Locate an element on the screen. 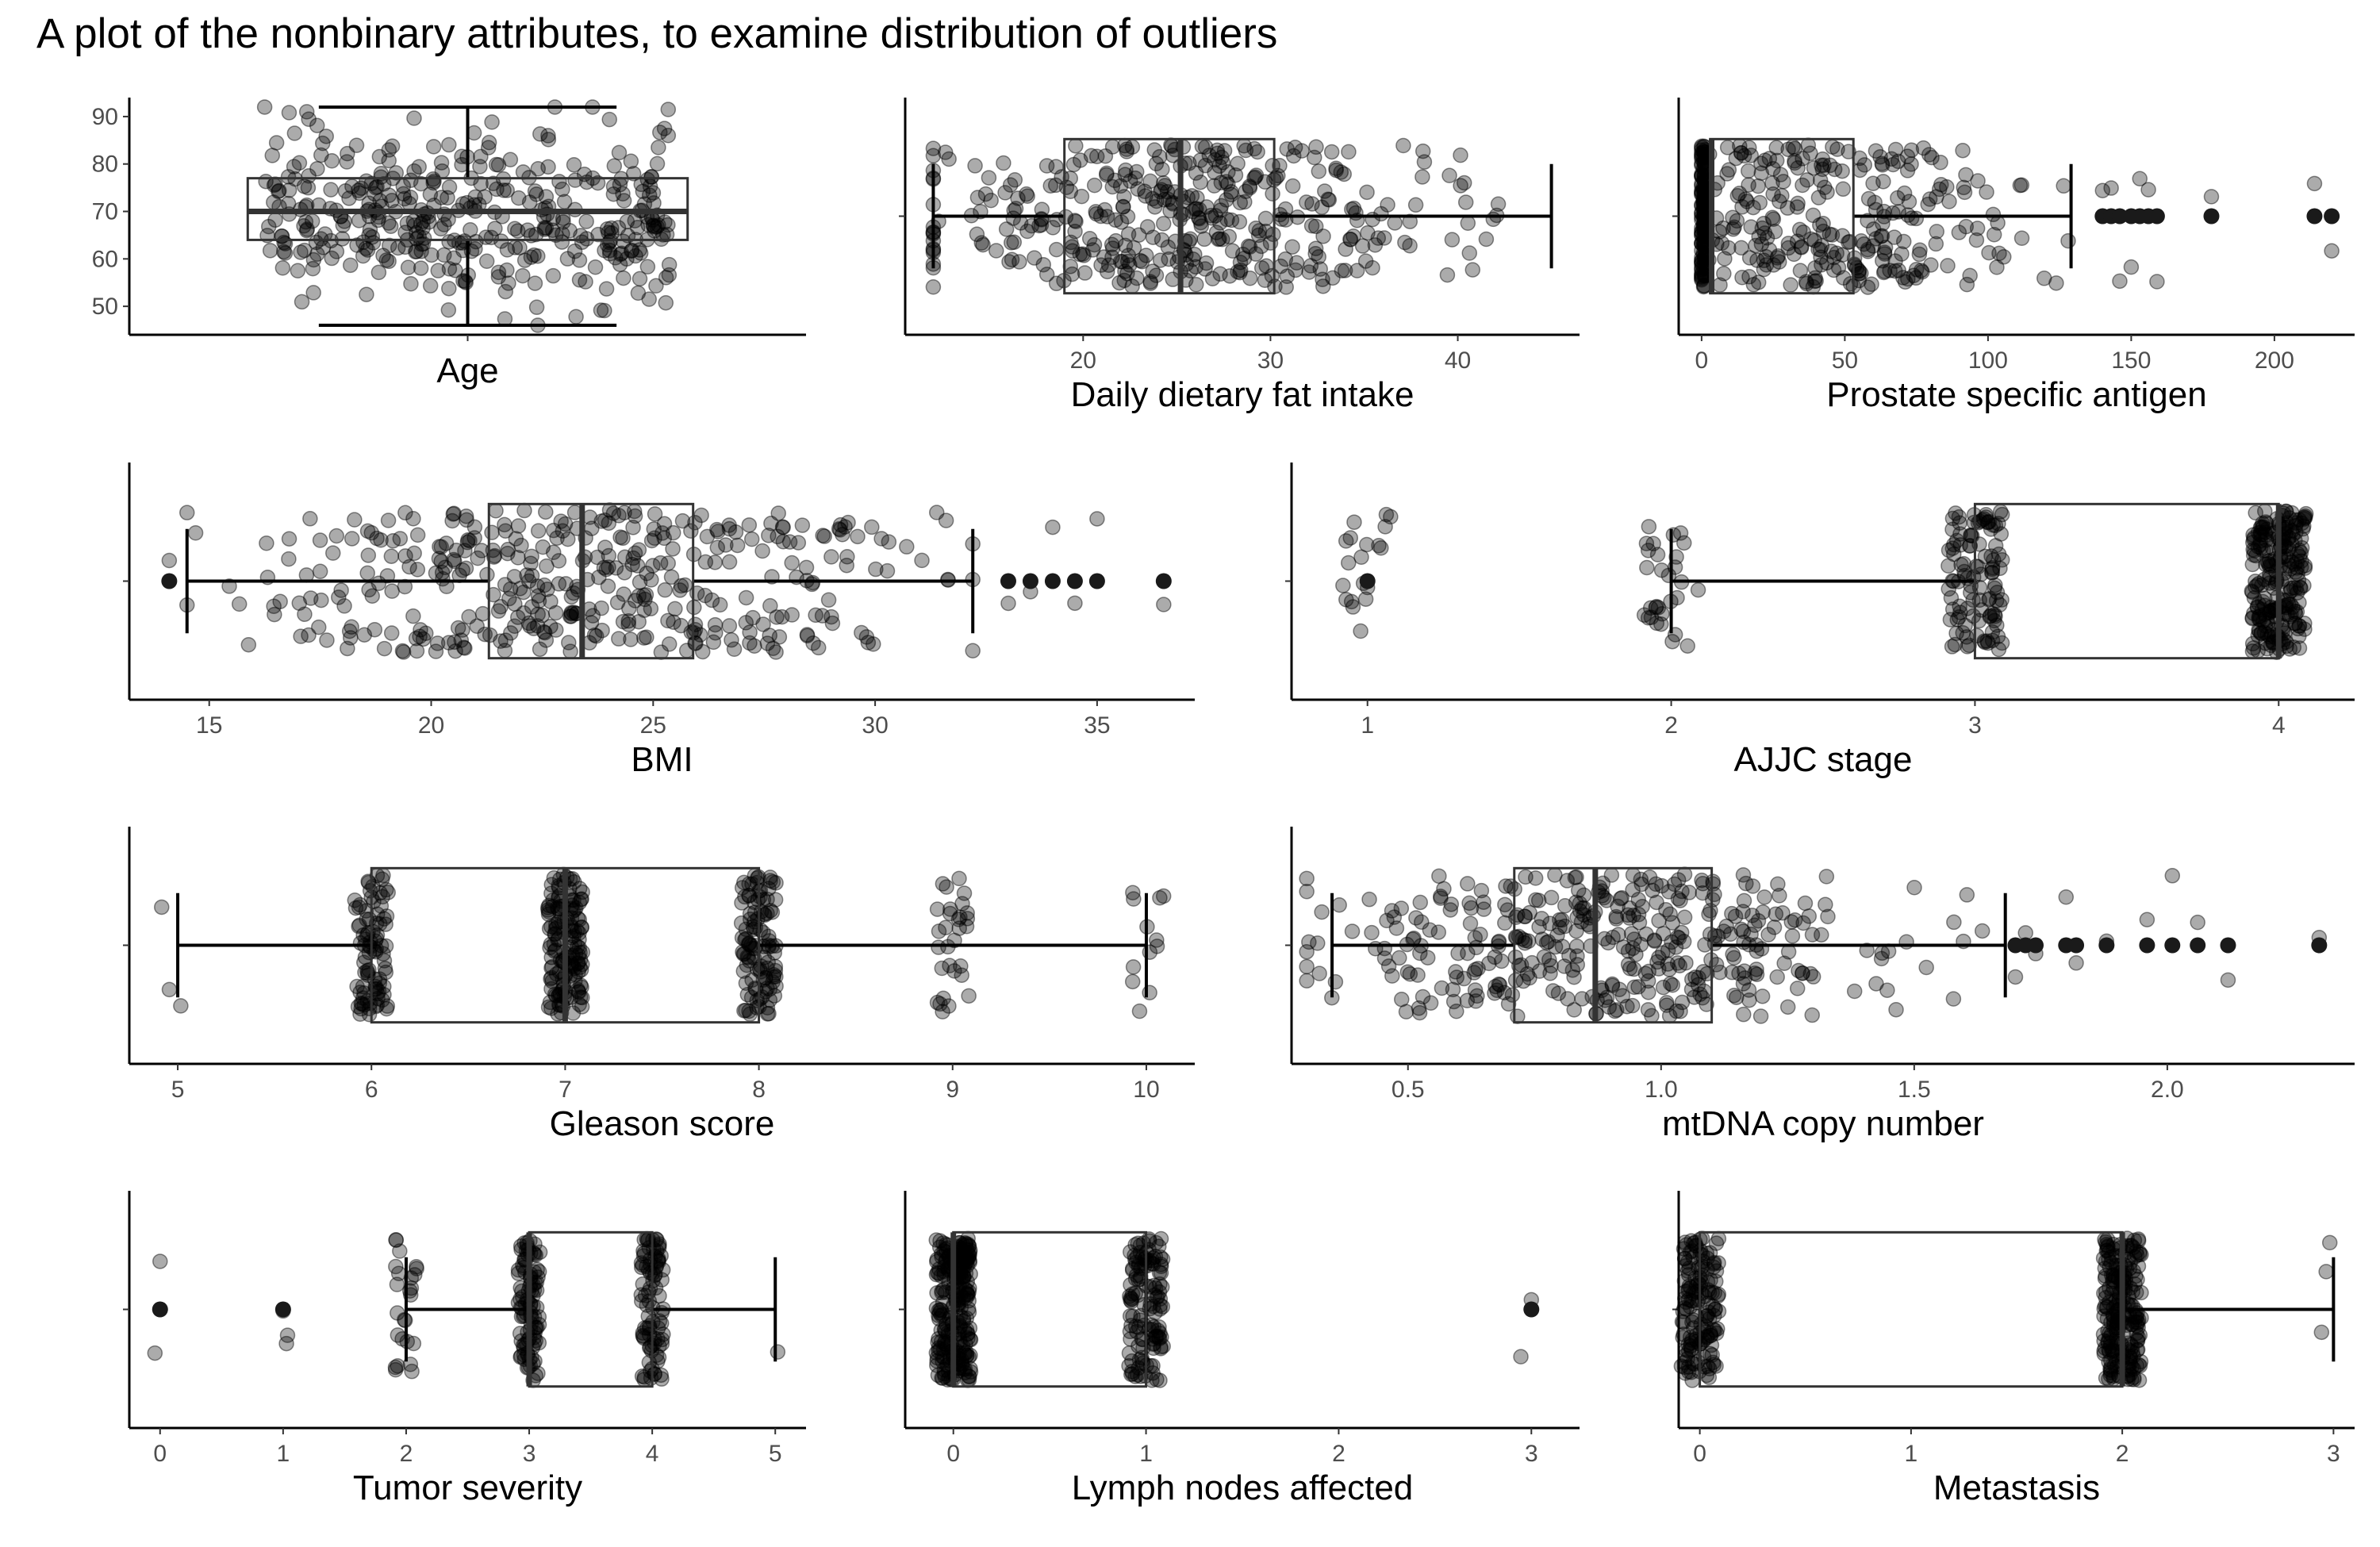 Image resolution: width=2380 pixels, height=1547 pixels. x-tick-label: 2 is located at coordinates (1338, 1454).